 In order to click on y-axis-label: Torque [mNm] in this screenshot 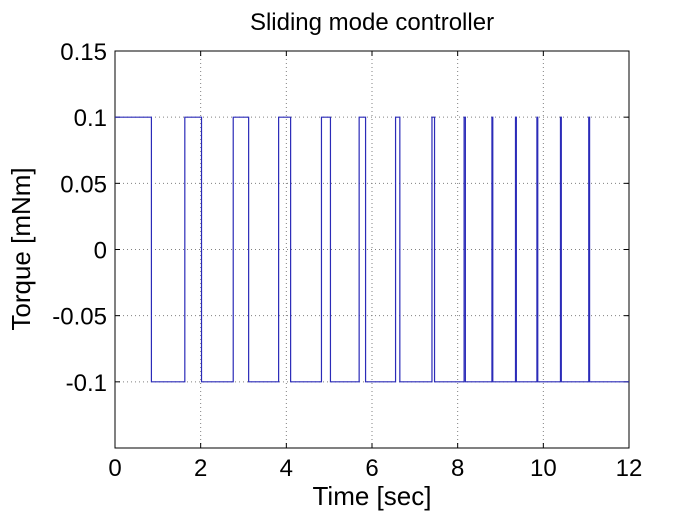, I will do `click(21, 248)`.